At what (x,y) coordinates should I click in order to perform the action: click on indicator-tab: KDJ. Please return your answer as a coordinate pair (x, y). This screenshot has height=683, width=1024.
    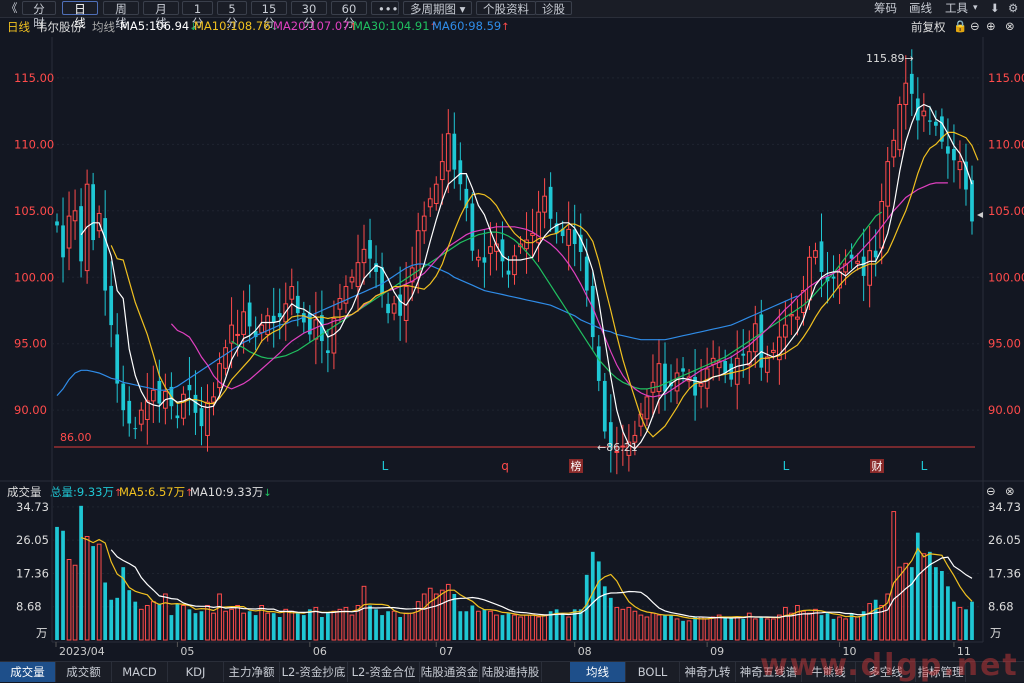
    Looking at the image, I should click on (196, 672).